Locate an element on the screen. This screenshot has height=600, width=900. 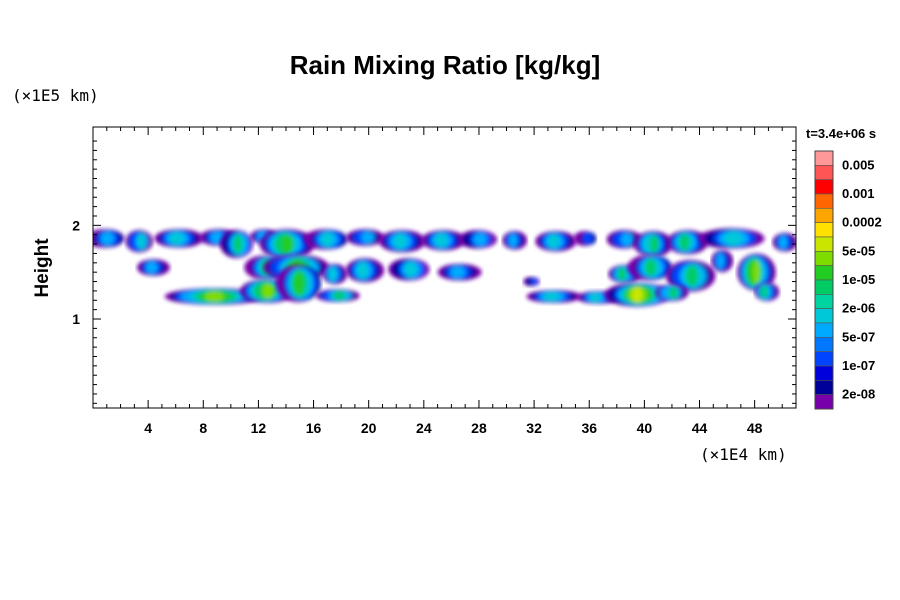
x-tick-label: 4 is located at coordinates (148, 428).